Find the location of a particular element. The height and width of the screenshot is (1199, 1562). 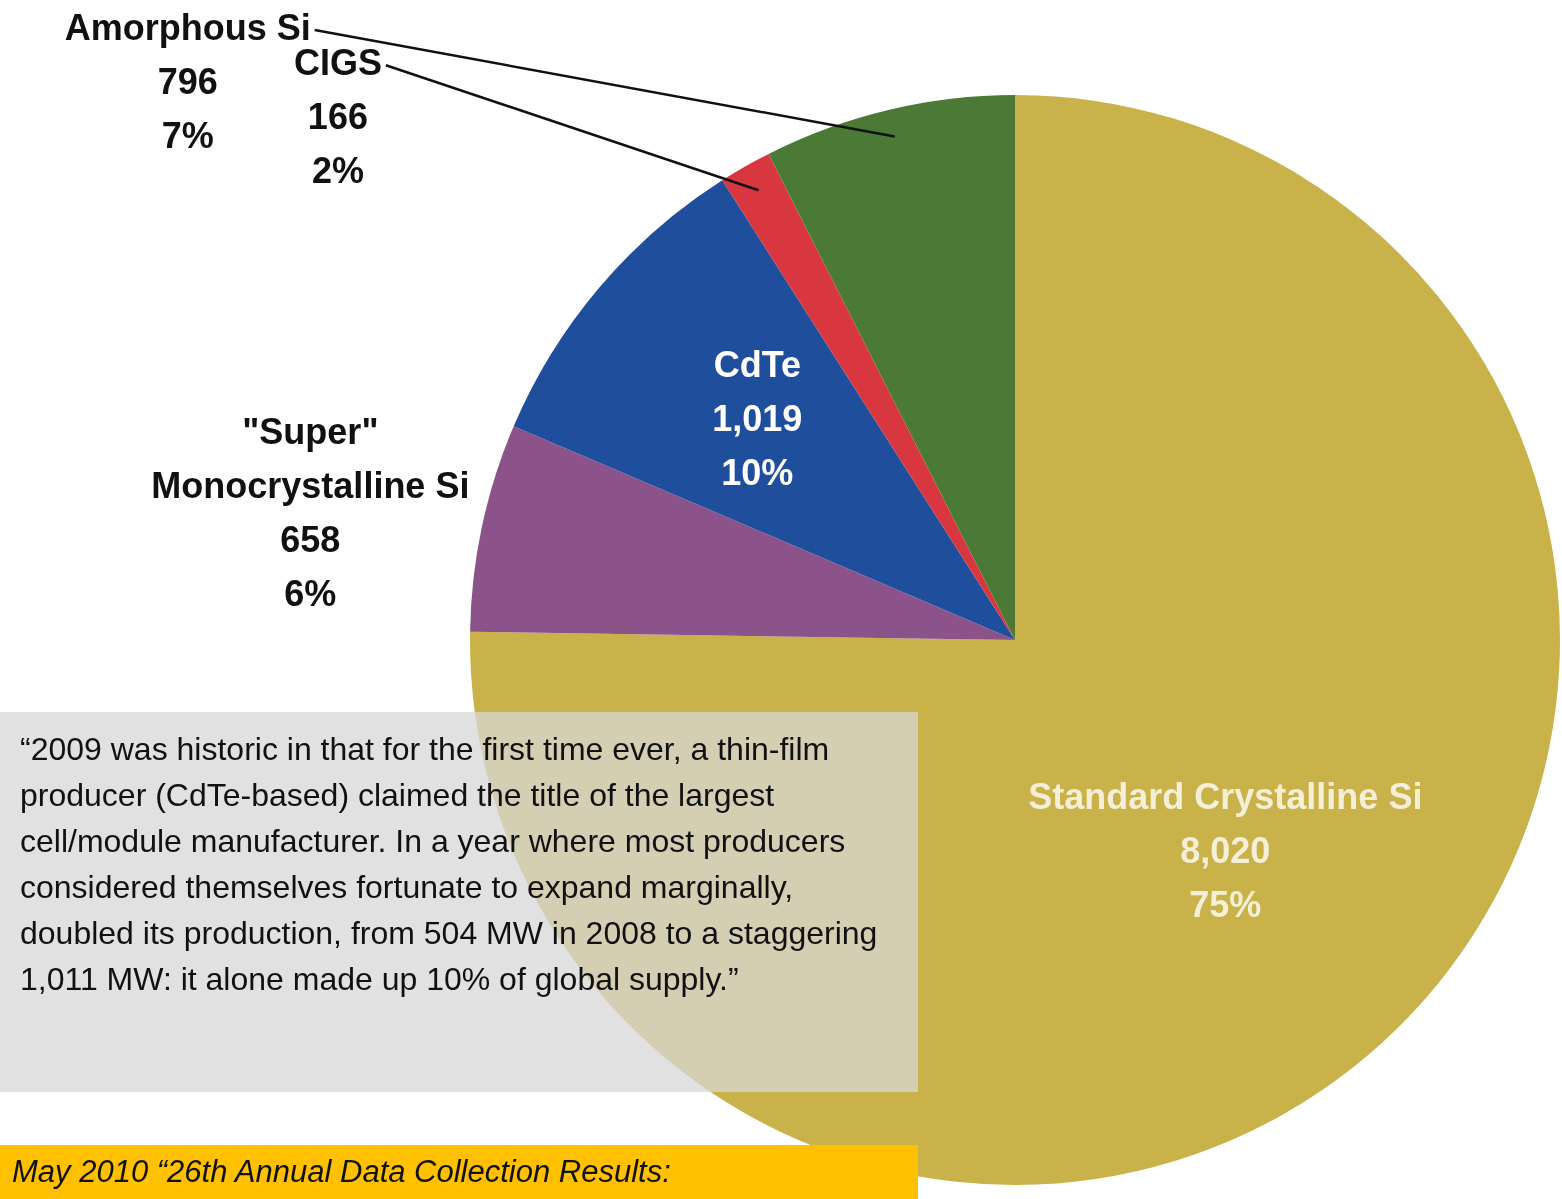

data-label: 1,019 10% is located at coordinates (757, 446).